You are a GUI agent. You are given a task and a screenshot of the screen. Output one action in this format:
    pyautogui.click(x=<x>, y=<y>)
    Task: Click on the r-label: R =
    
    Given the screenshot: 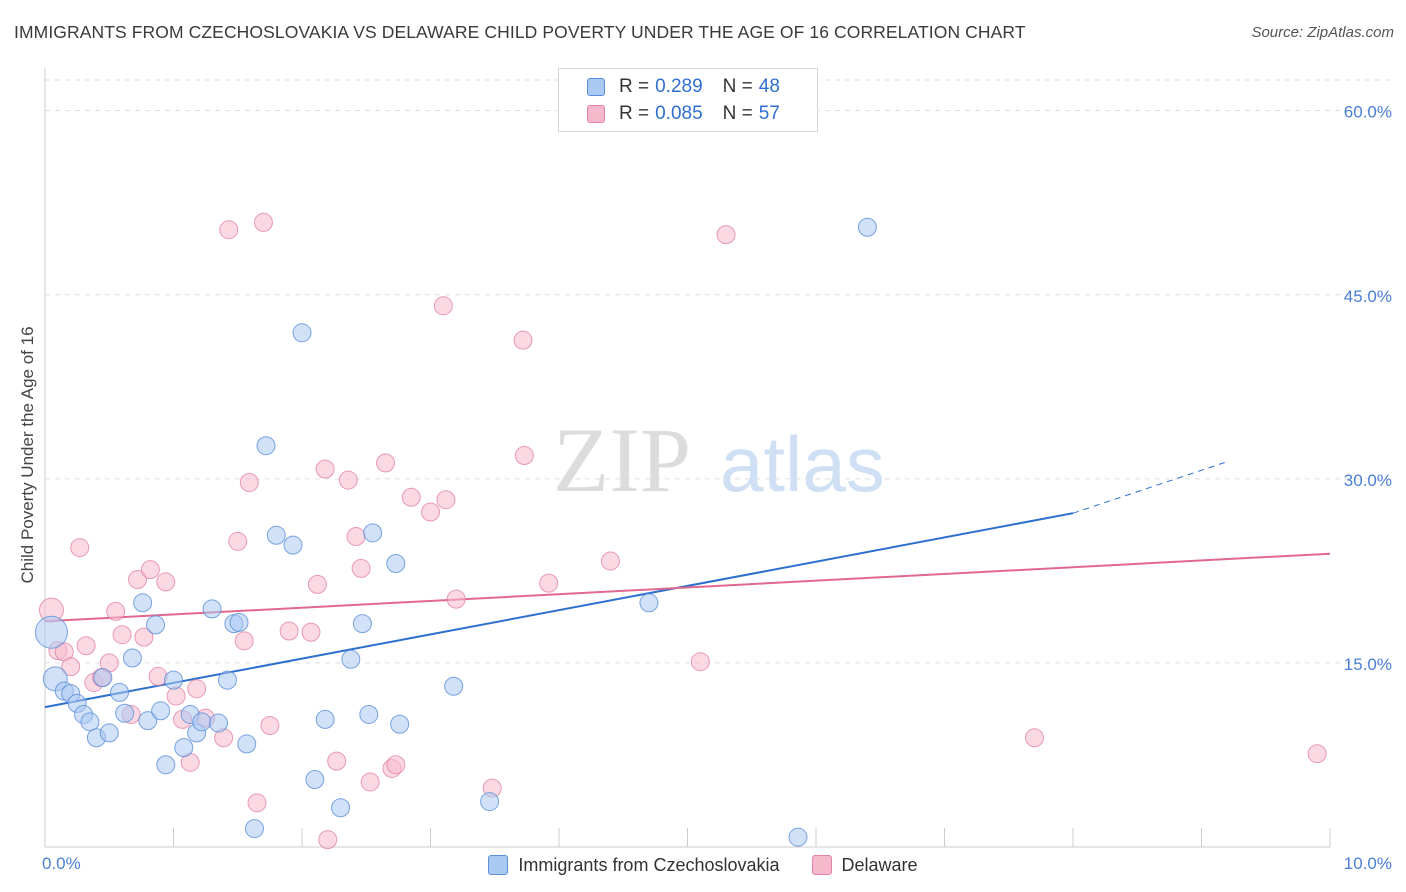 What is the action you would take?
    pyautogui.click(x=634, y=113)
    